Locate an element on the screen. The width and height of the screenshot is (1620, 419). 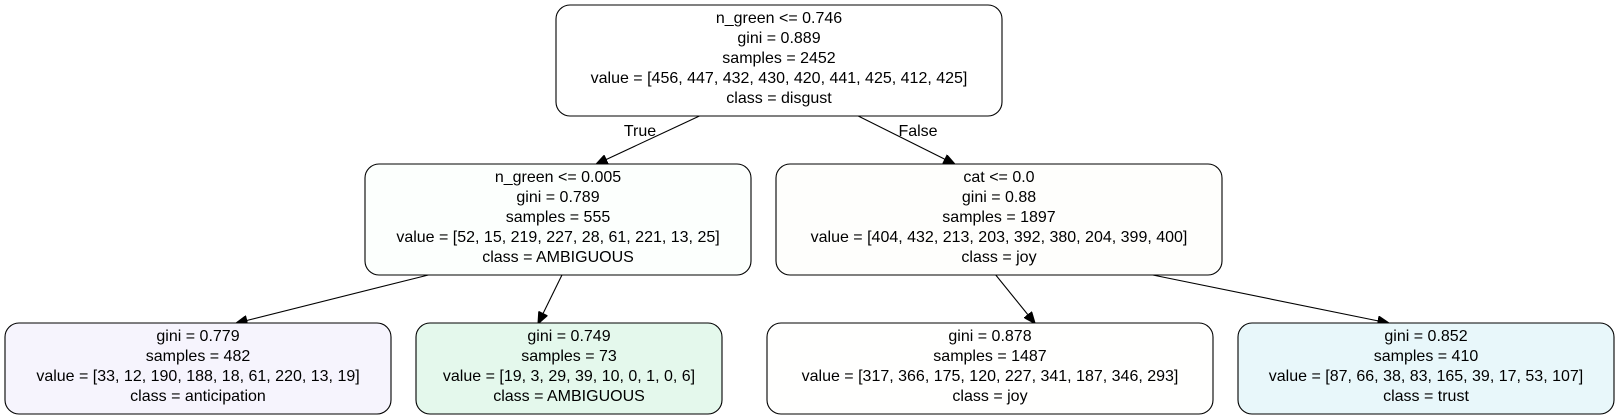
edge-label-root-left: True is located at coordinates (640, 131).